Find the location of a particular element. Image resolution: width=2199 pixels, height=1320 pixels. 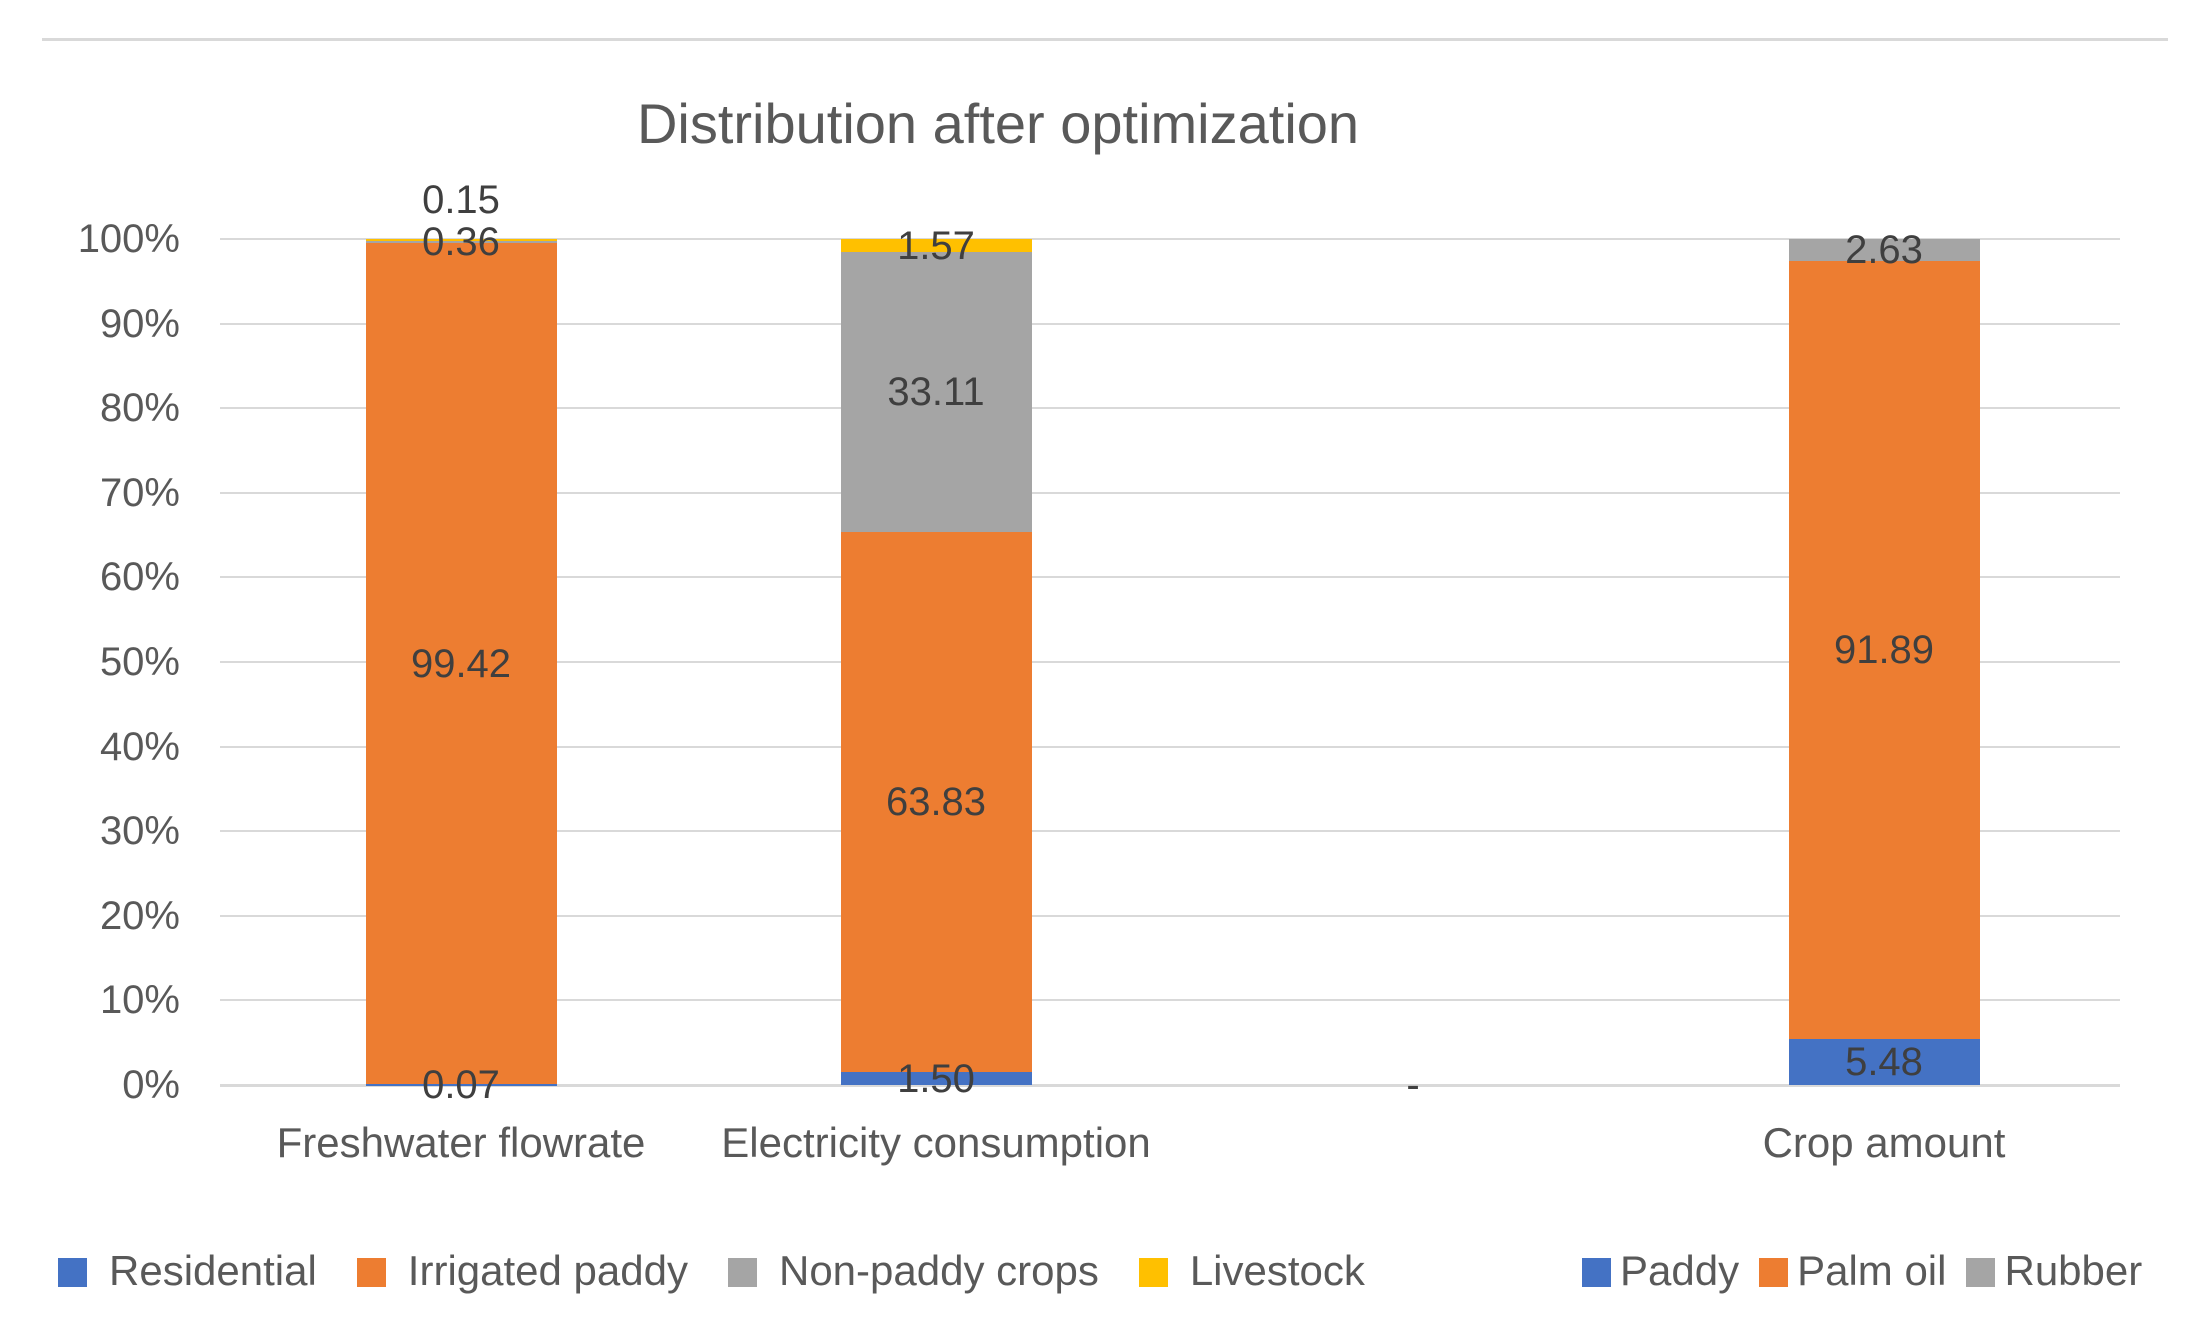

legend-item-irrigated-paddy: Irrigated paddy is located at coordinates (522, 1270).